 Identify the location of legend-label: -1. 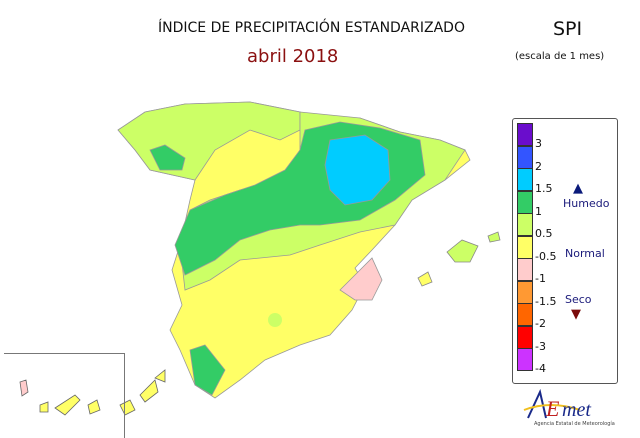
(540, 278).